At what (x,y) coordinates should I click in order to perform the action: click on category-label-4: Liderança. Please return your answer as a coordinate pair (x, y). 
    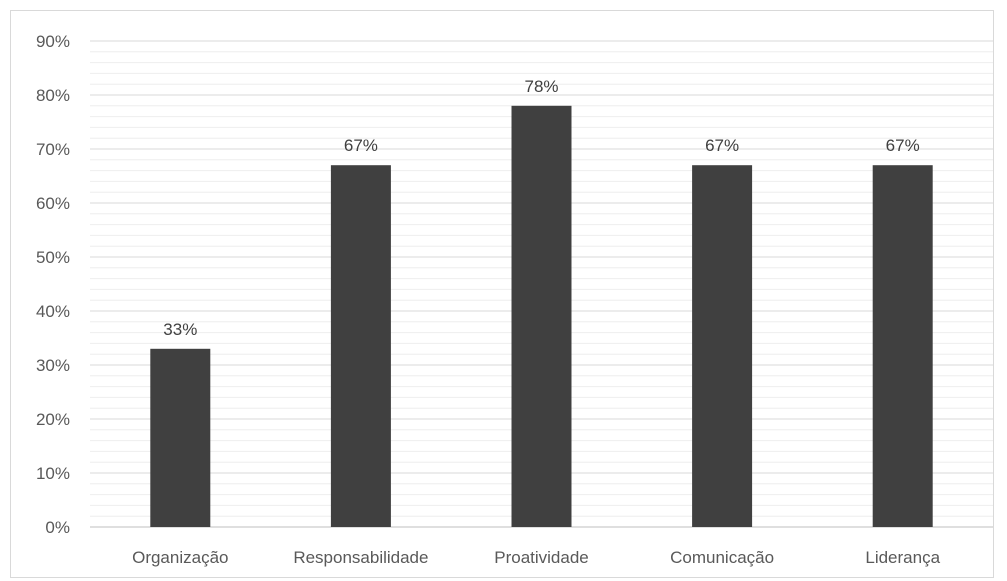
    Looking at the image, I should click on (902, 557).